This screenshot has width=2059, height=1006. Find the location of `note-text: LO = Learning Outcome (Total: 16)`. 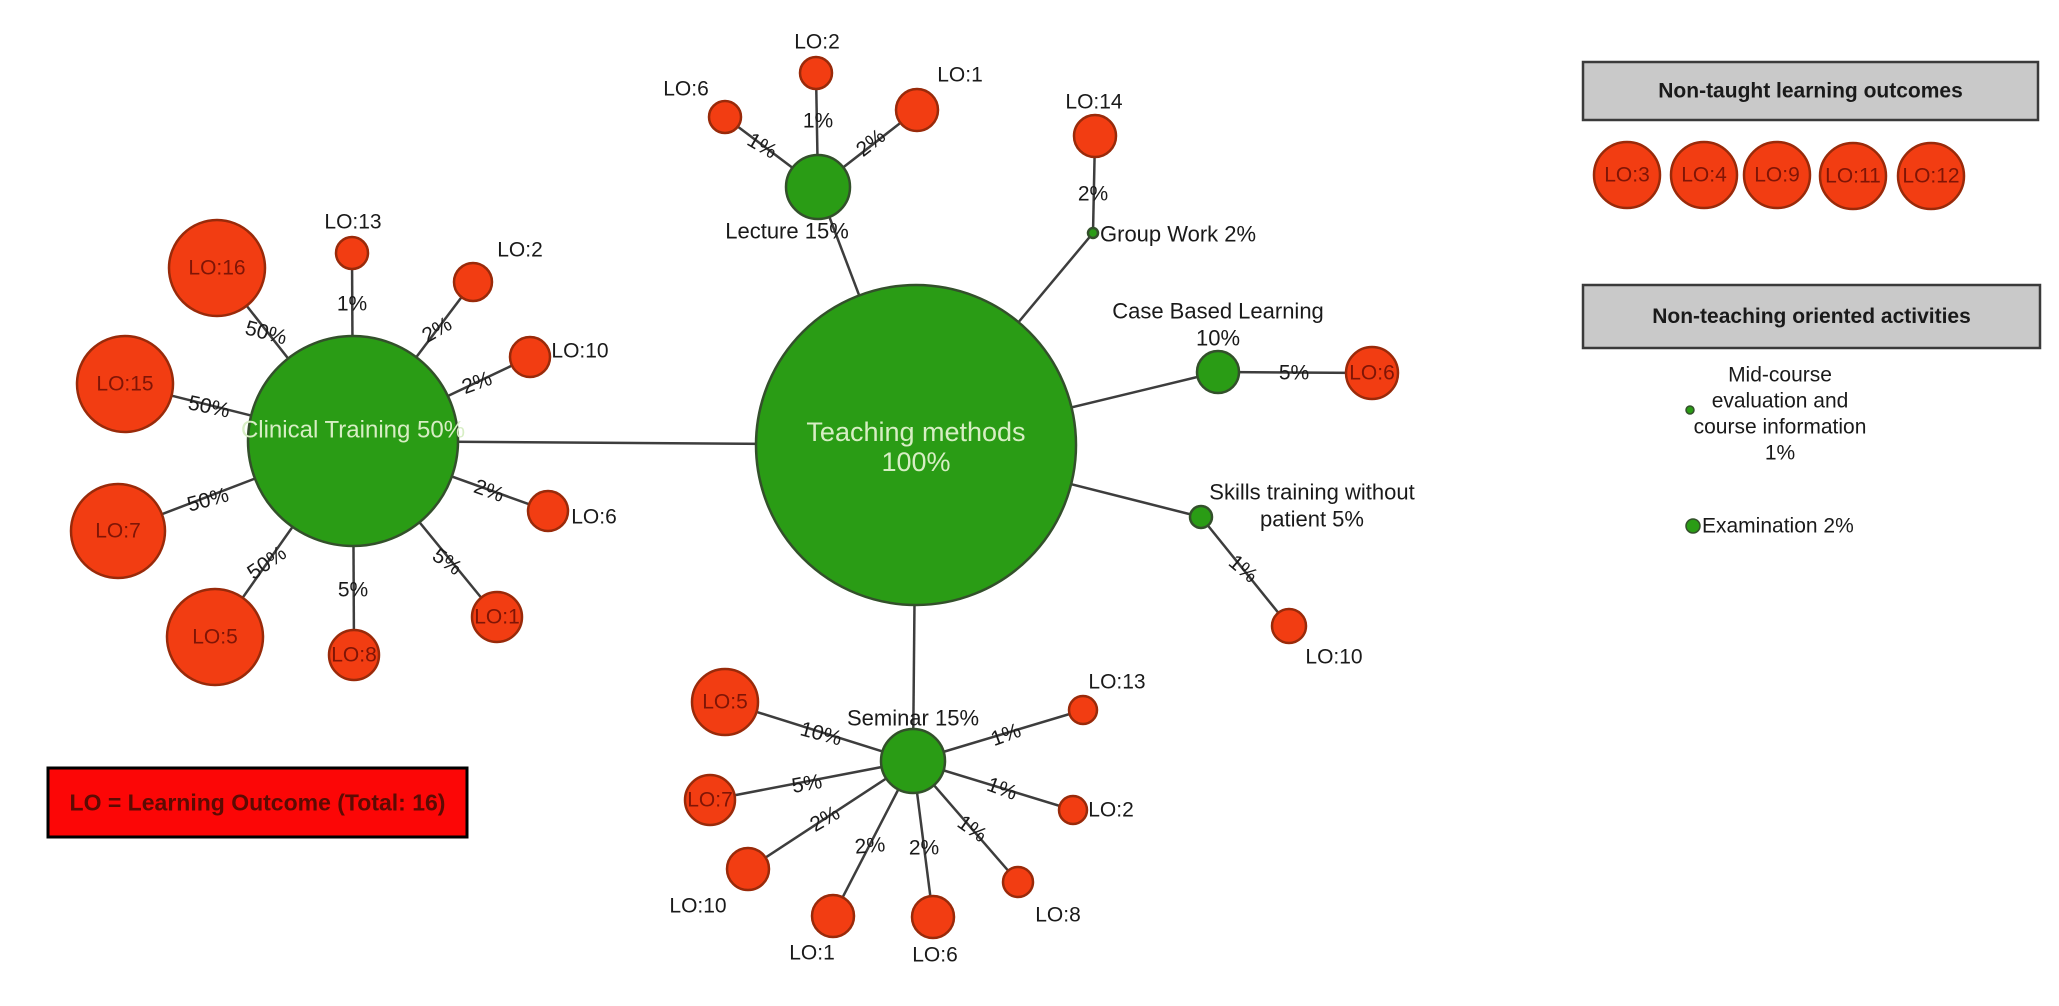

note-text: LO = Learning Outcome (Total: 16) is located at coordinates (258, 803).